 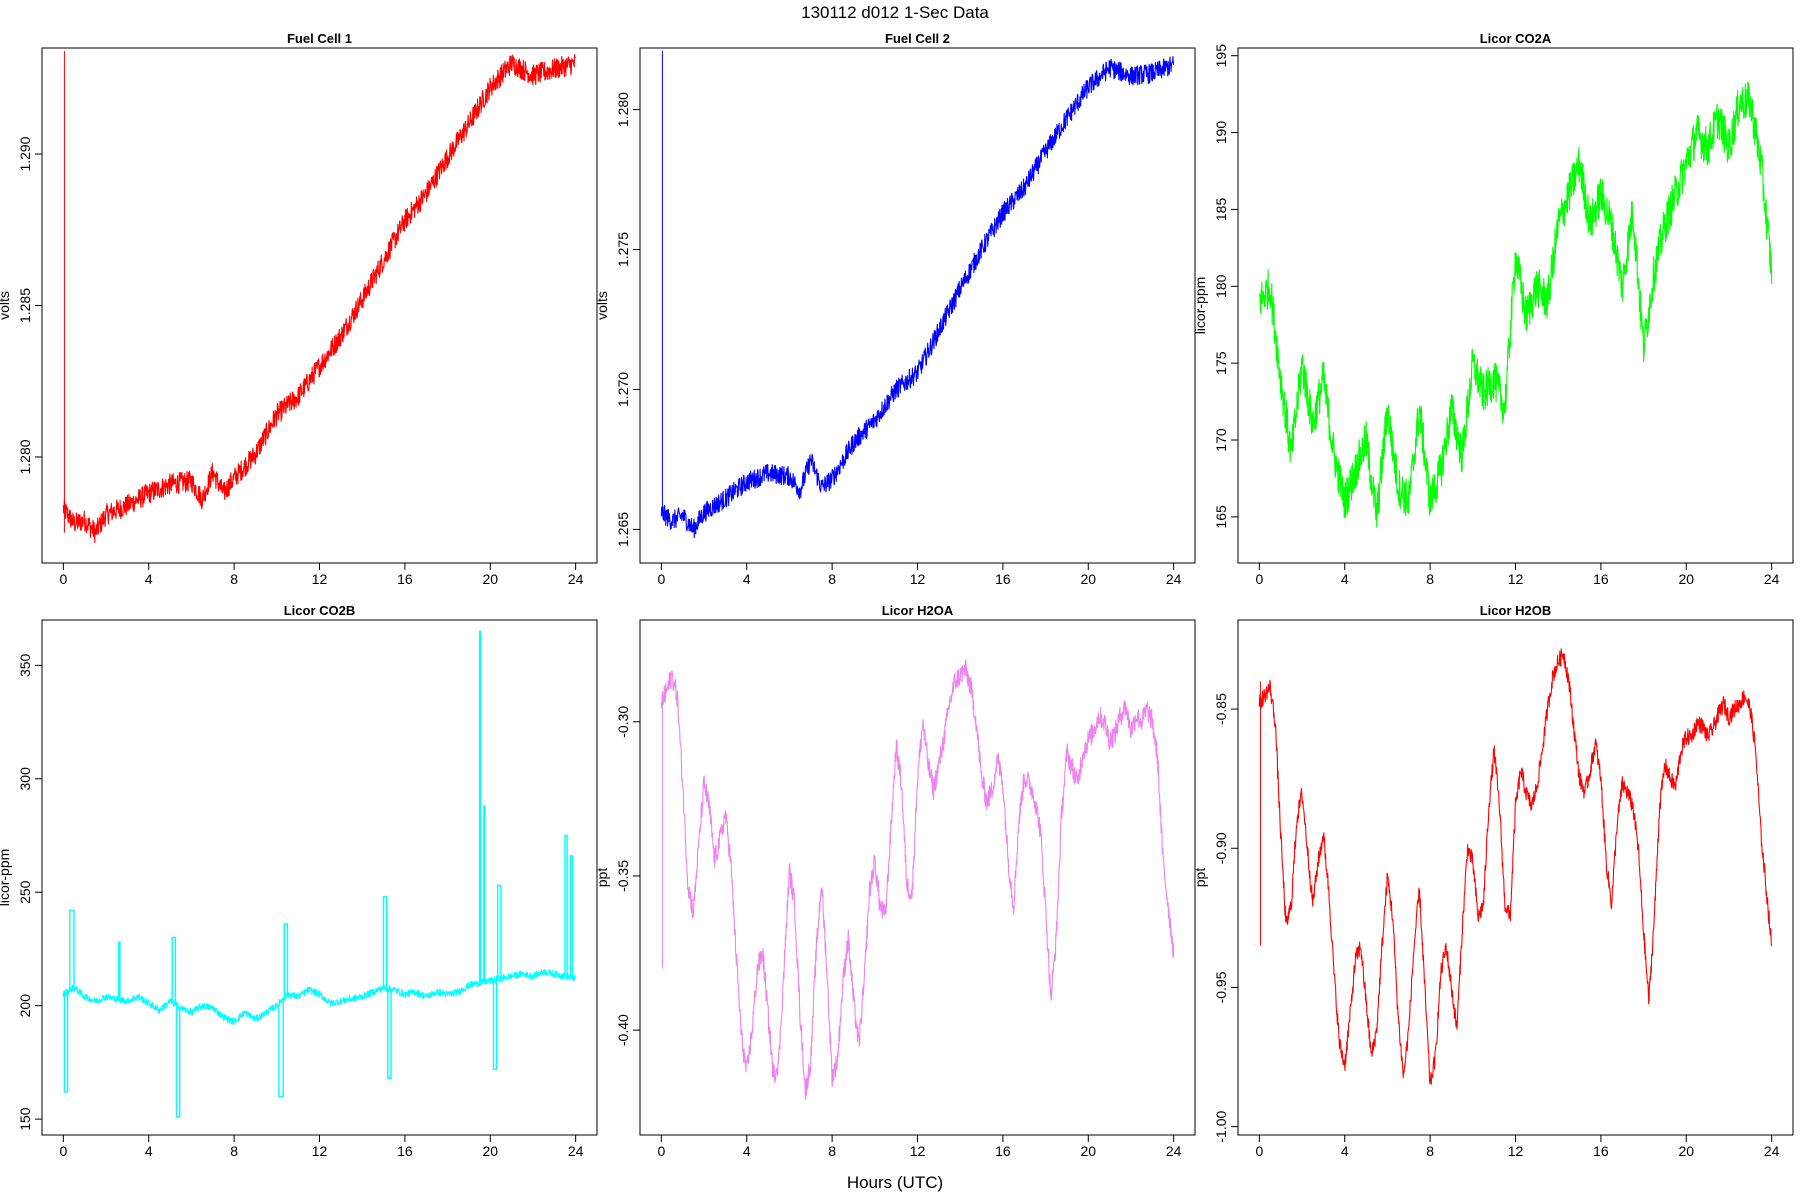 What do you see at coordinates (623, 529) in the screenshot?
I see `y-tick-label: 1.265` at bounding box center [623, 529].